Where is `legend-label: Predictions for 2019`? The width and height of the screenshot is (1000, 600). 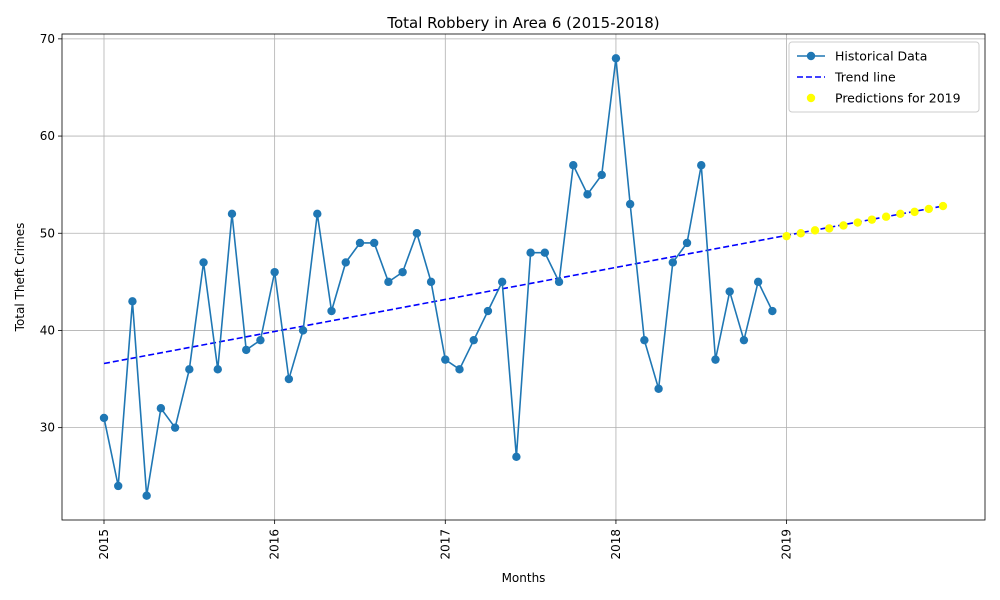
legend-label: Predictions for 2019 is located at coordinates (898, 98).